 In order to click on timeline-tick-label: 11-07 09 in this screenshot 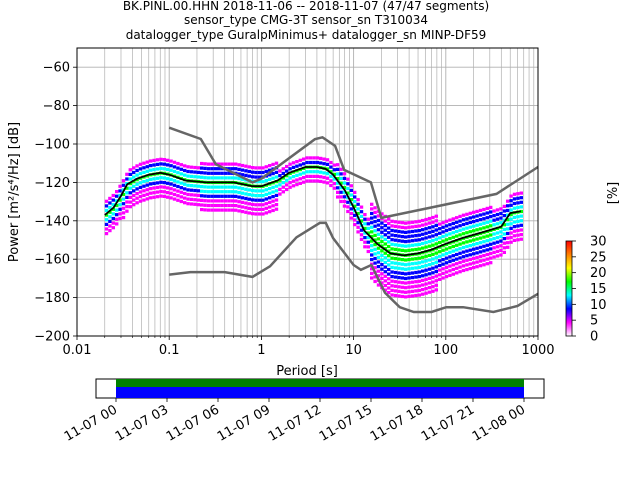, I will do `click(244, 423)`.